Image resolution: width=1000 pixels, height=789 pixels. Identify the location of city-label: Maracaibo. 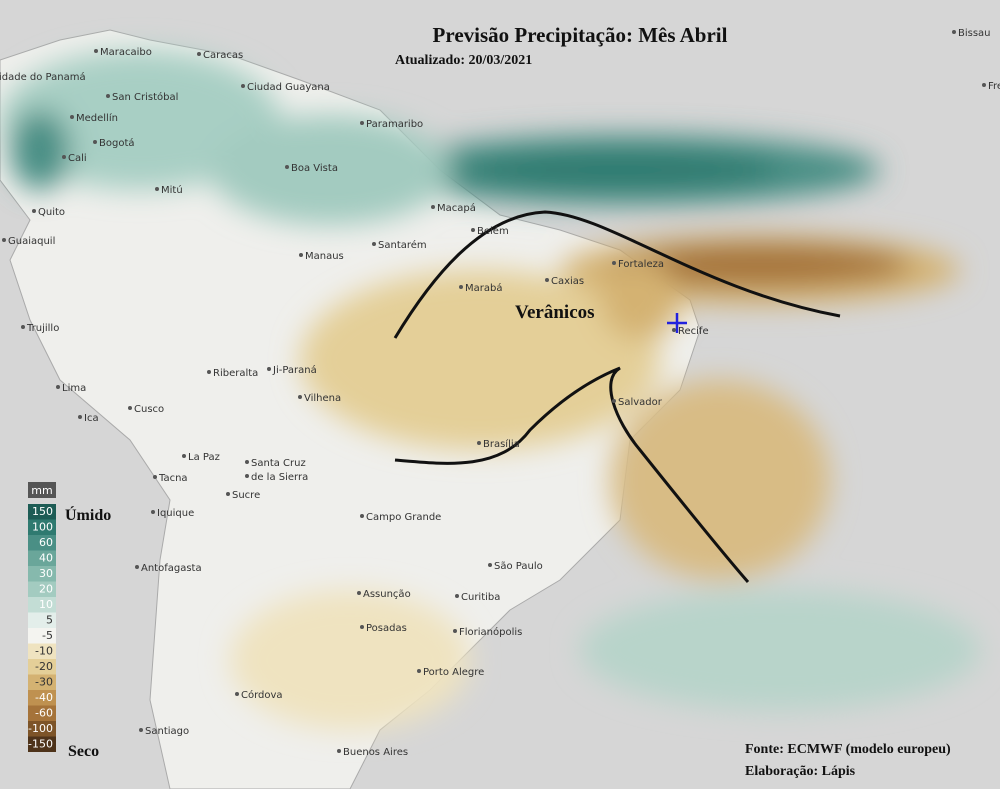
(126, 52).